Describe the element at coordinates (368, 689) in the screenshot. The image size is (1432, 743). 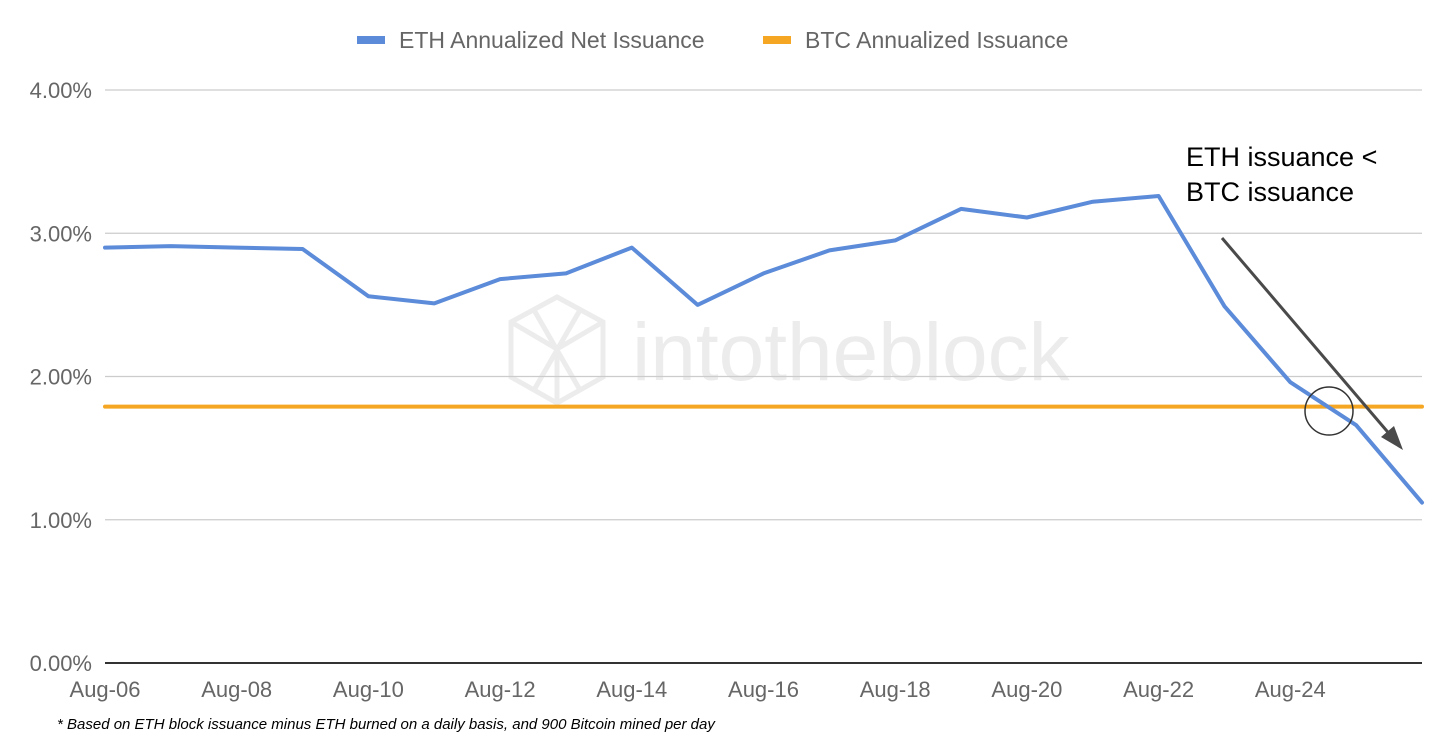
I see `x-tick-label: Aug-10` at that location.